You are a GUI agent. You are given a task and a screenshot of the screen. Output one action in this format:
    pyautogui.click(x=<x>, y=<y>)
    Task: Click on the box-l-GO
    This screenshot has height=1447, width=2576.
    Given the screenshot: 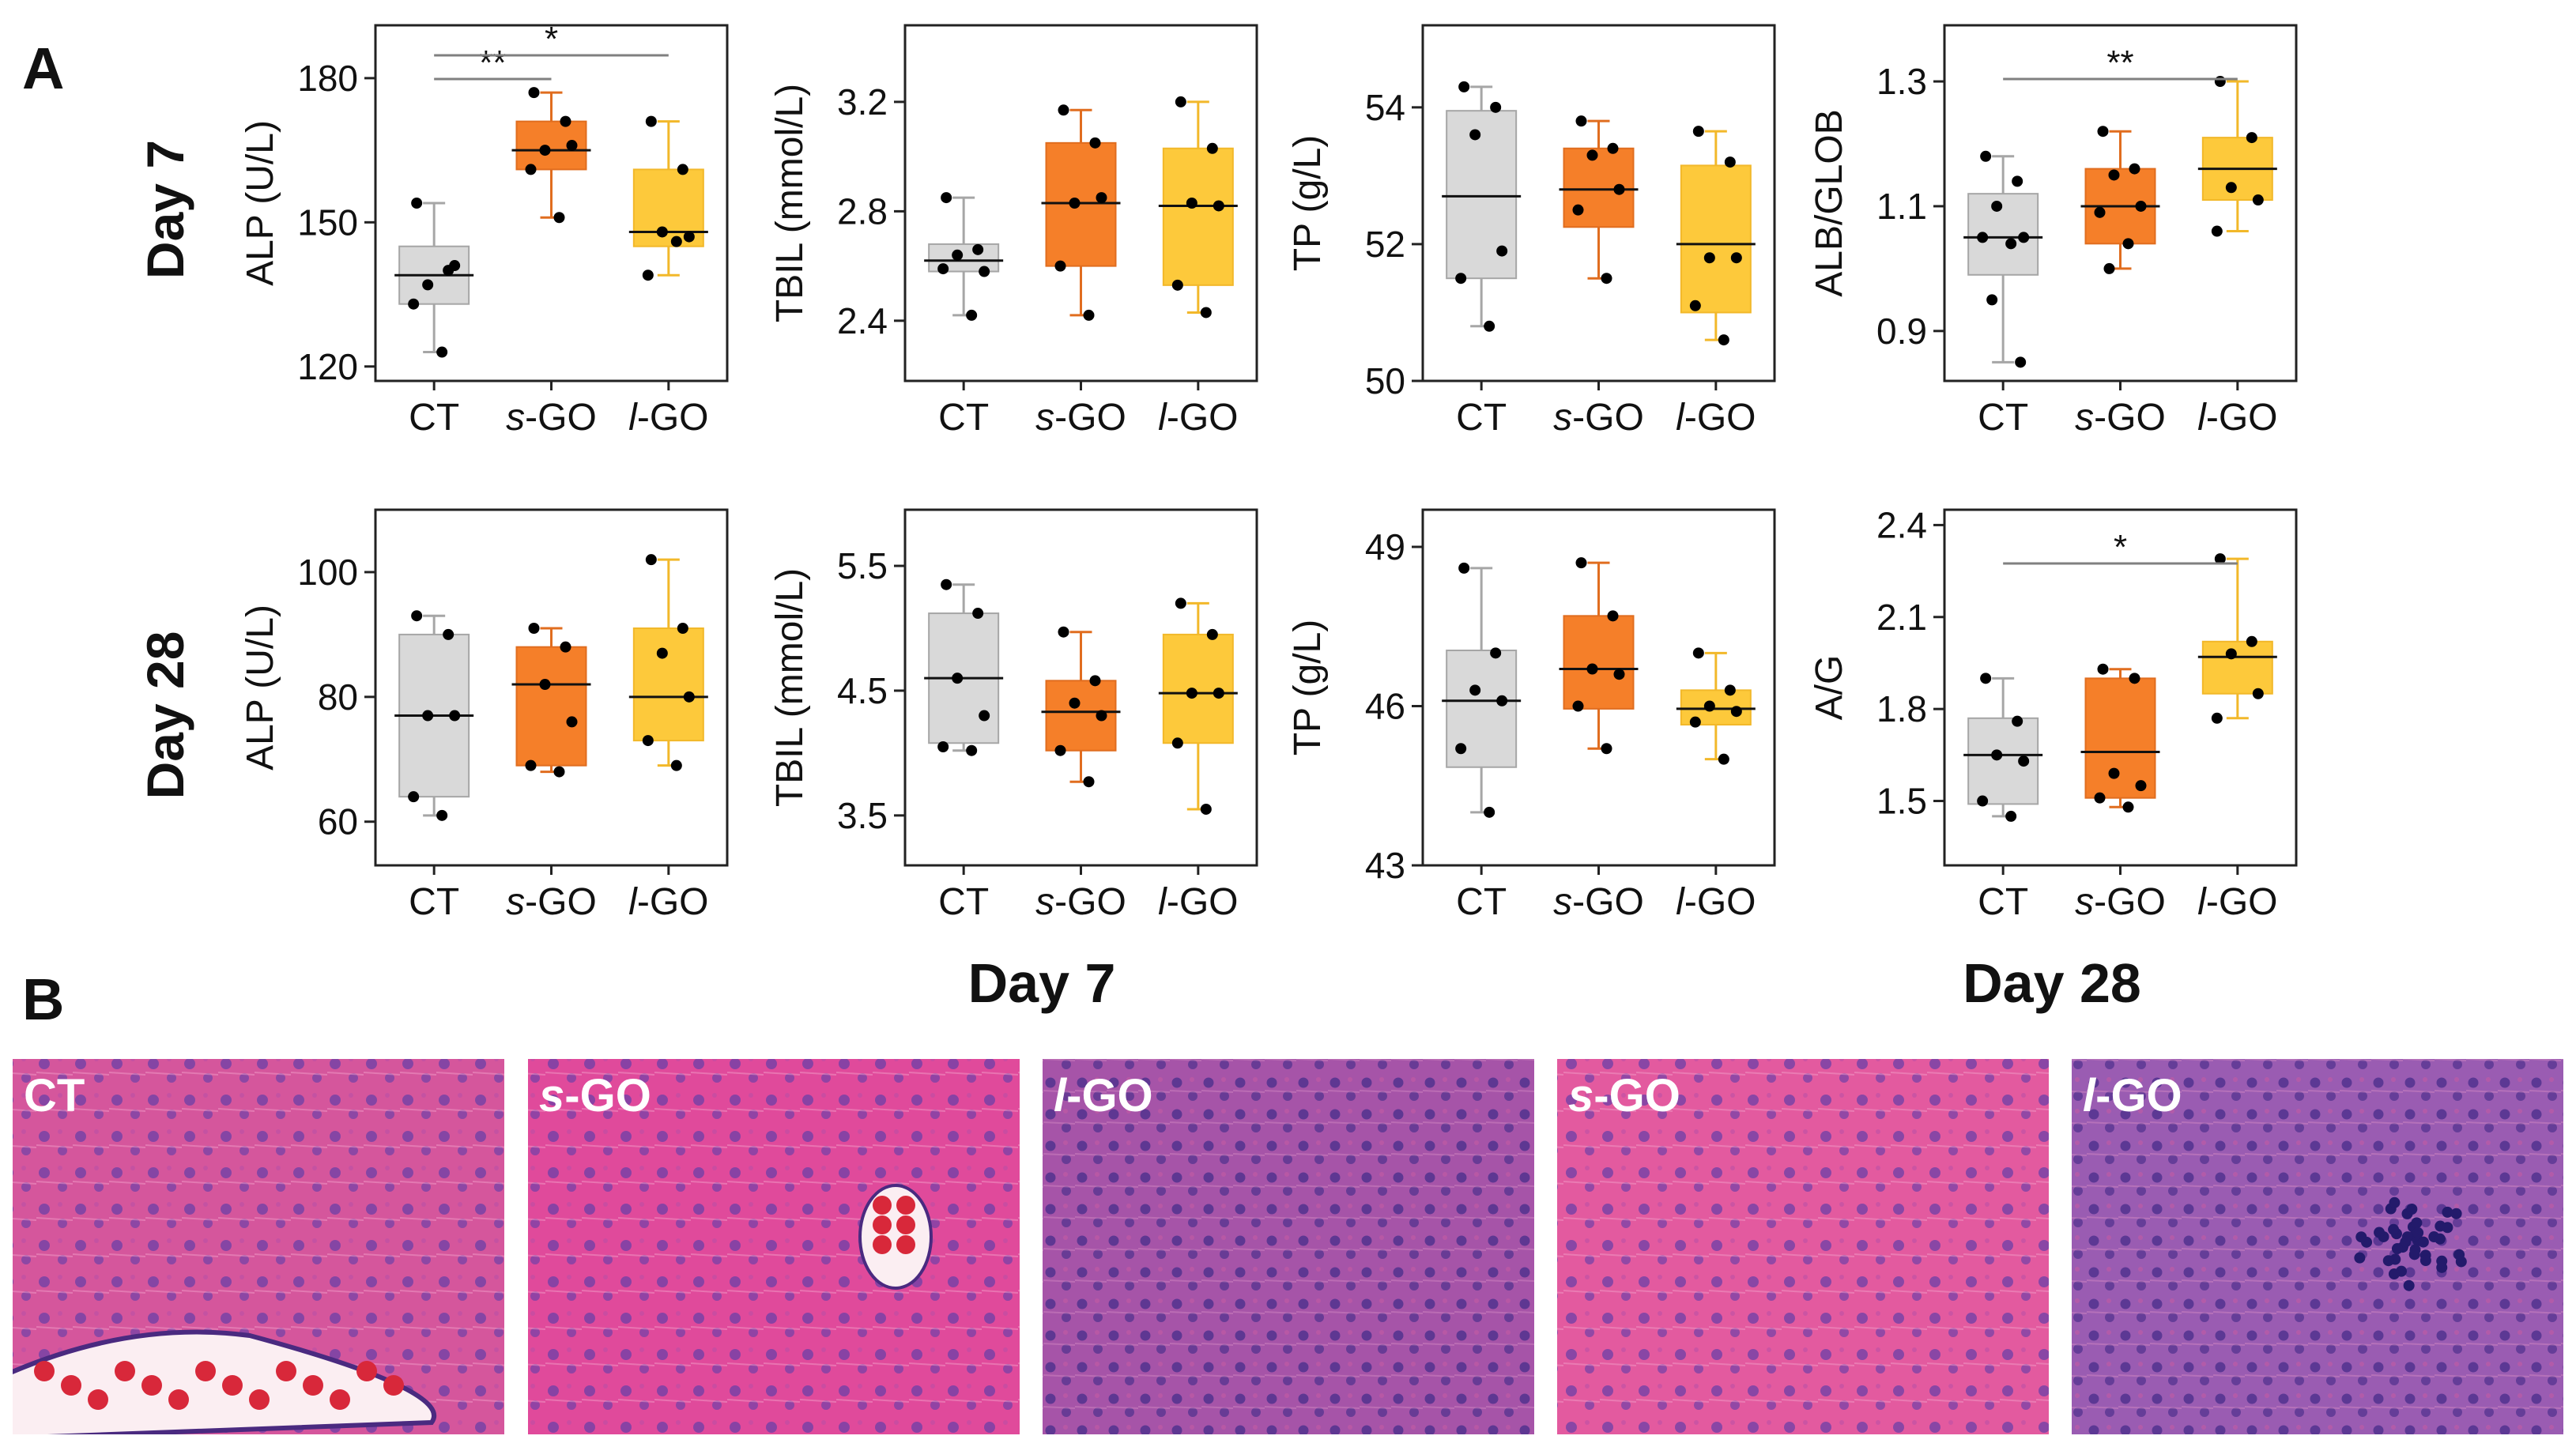 What is the action you would take?
    pyautogui.click(x=1198, y=688)
    